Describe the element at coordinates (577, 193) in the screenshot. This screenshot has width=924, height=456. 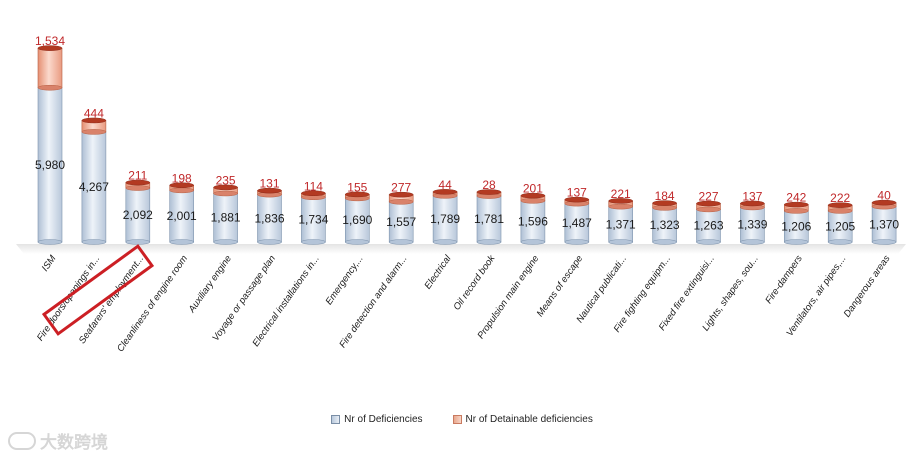
I see `value-label-detainable-13: 137` at that location.